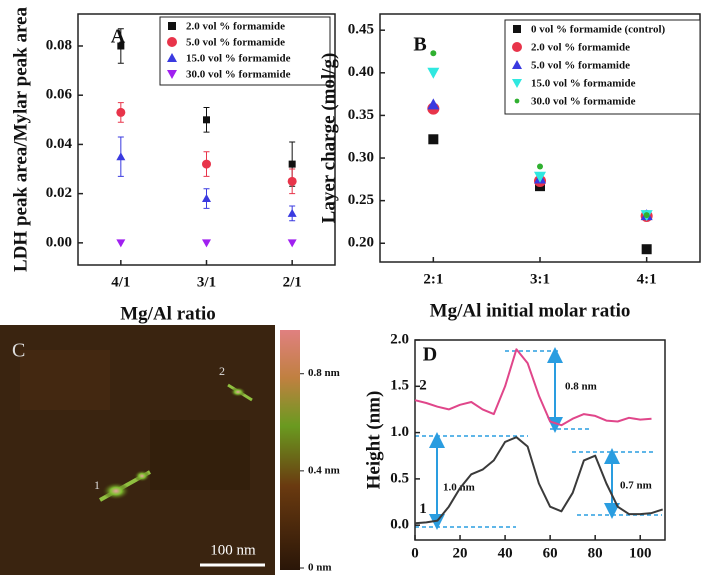  I want to click on y-tick-label: 0.25, so click(361, 200).